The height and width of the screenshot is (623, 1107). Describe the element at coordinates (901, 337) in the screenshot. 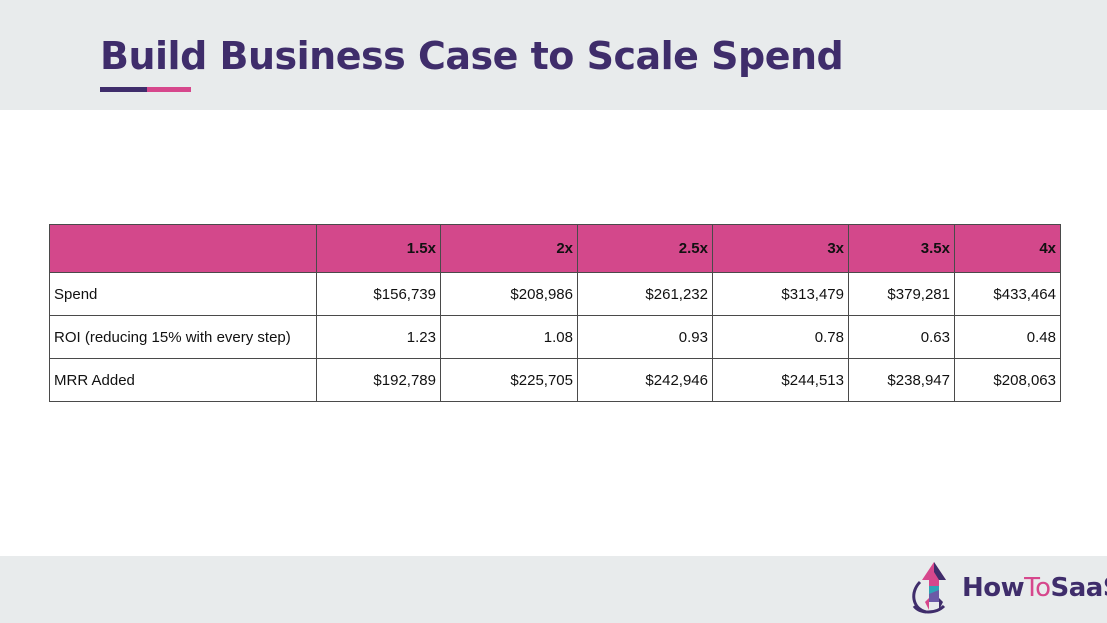

I see `table-cell: 0.63` at that location.